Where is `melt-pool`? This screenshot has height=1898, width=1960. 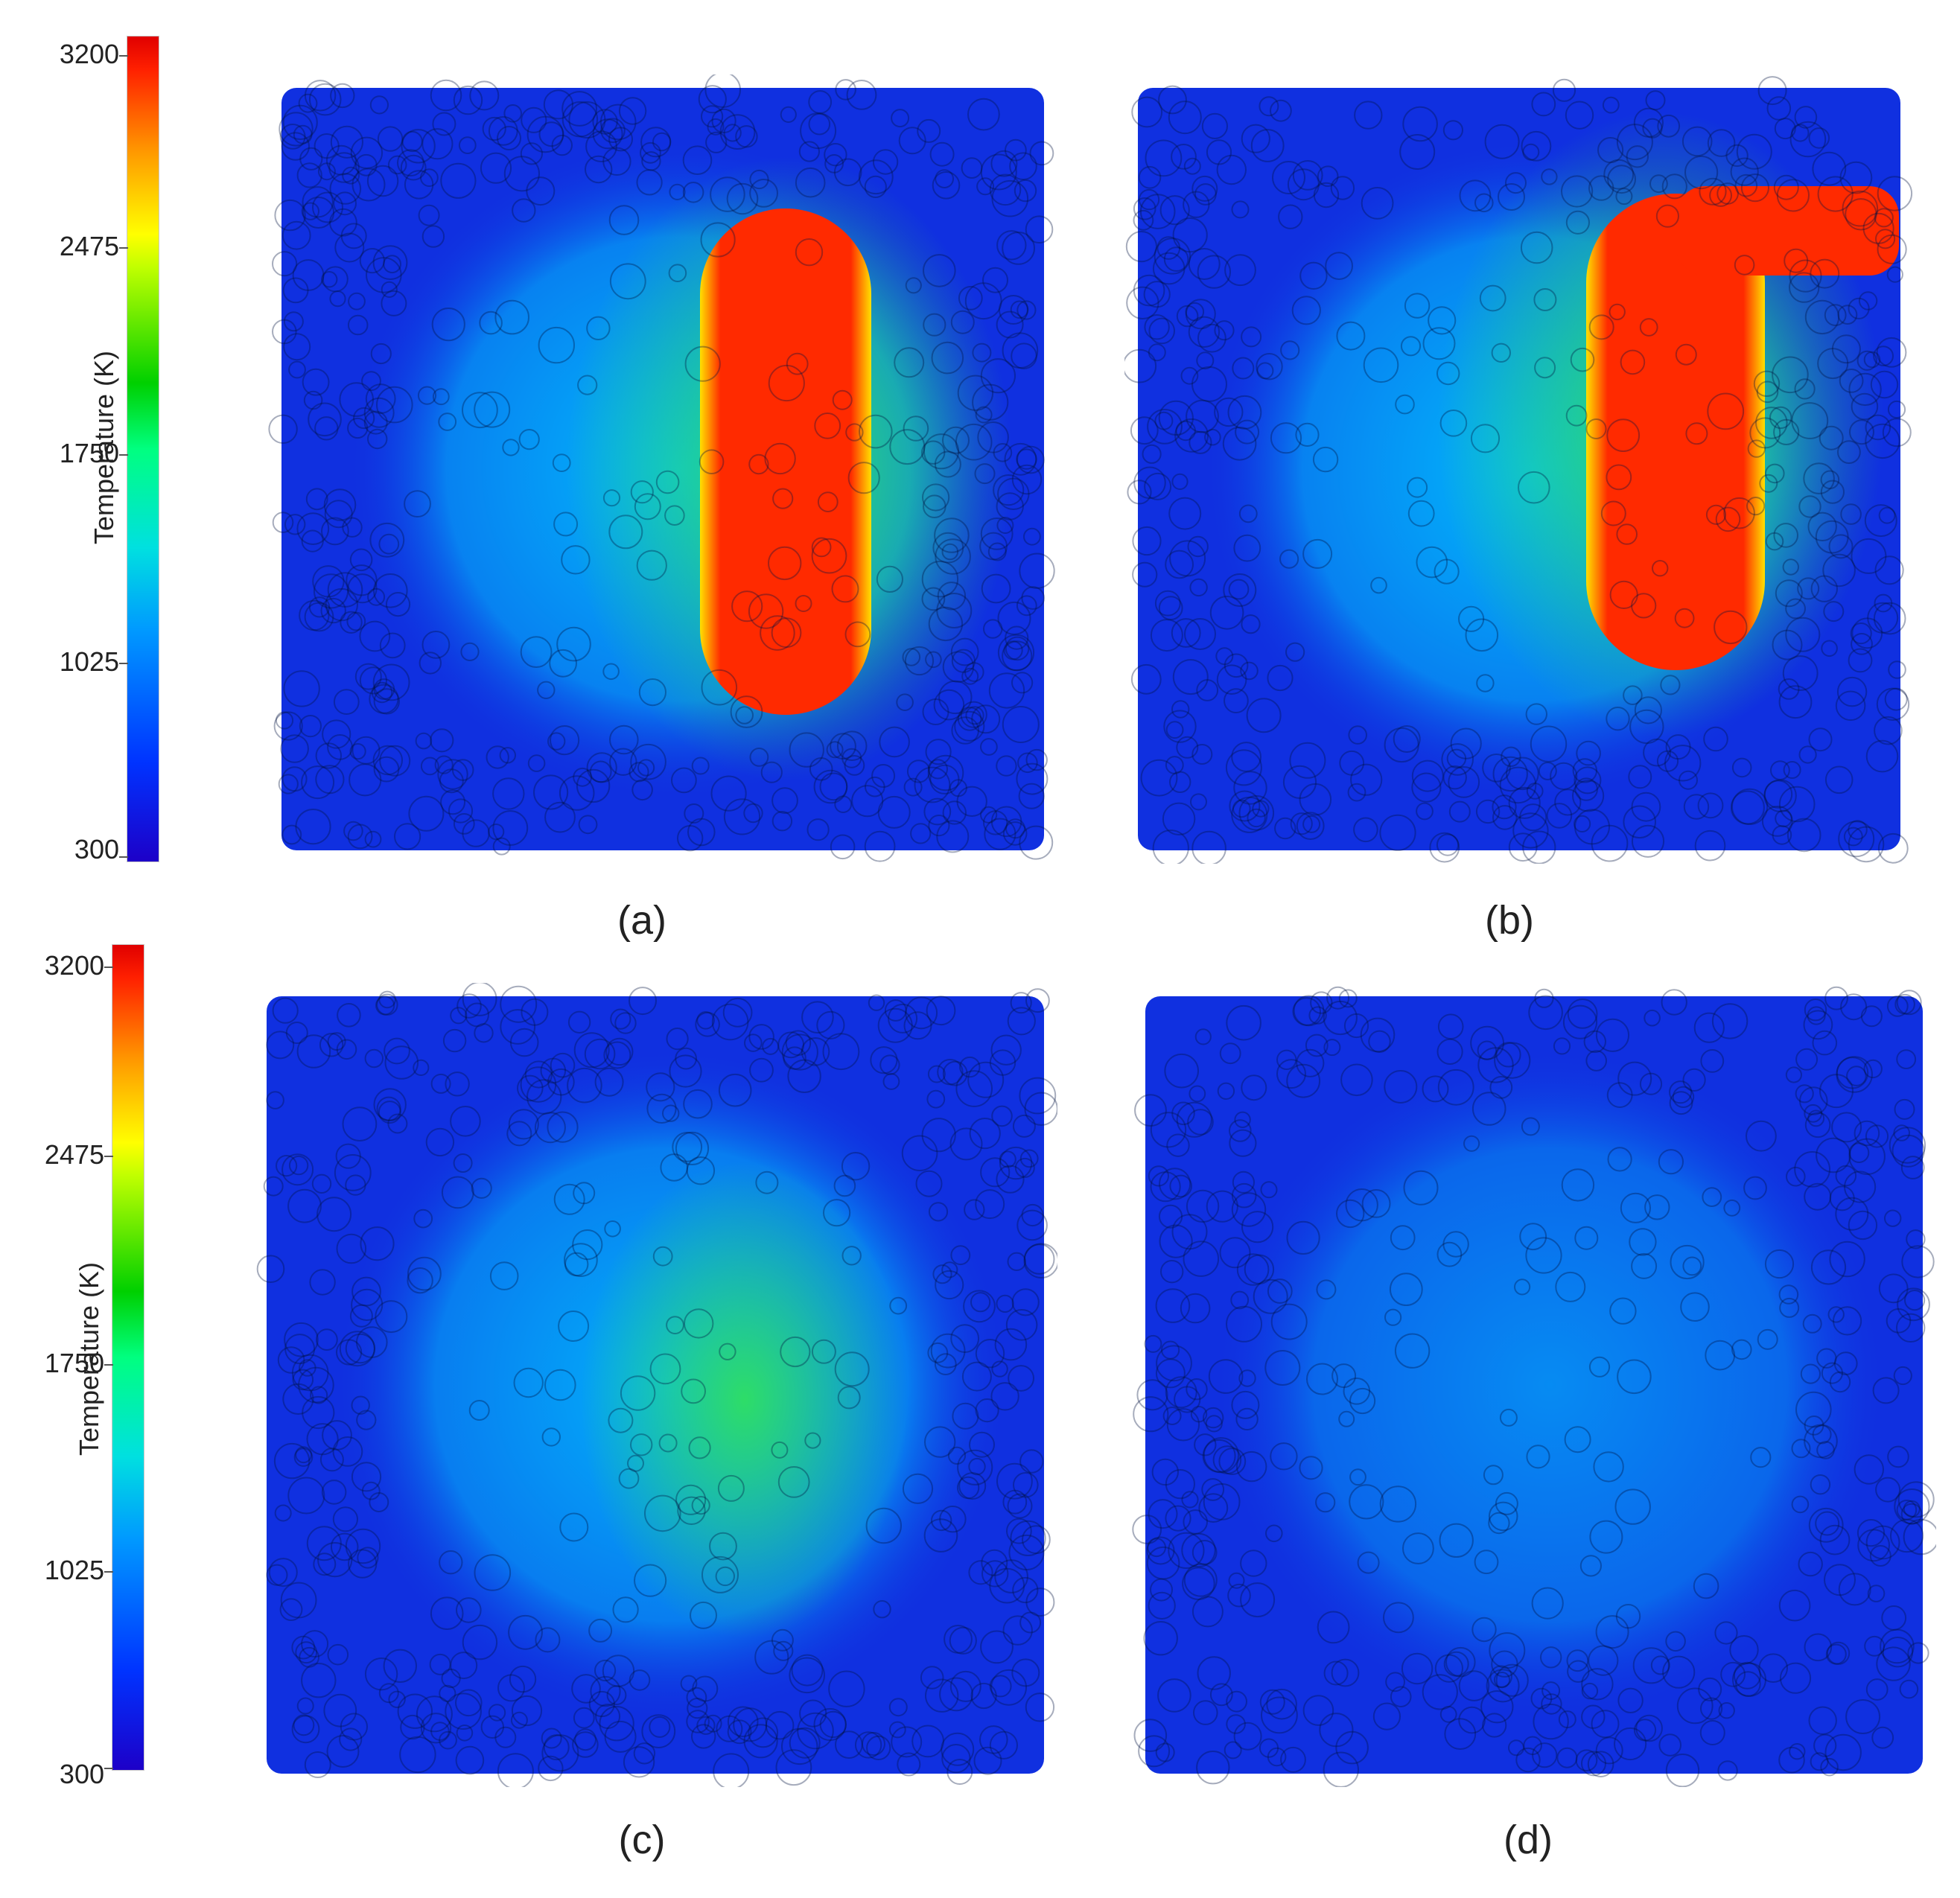 melt-pool is located at coordinates (785, 461).